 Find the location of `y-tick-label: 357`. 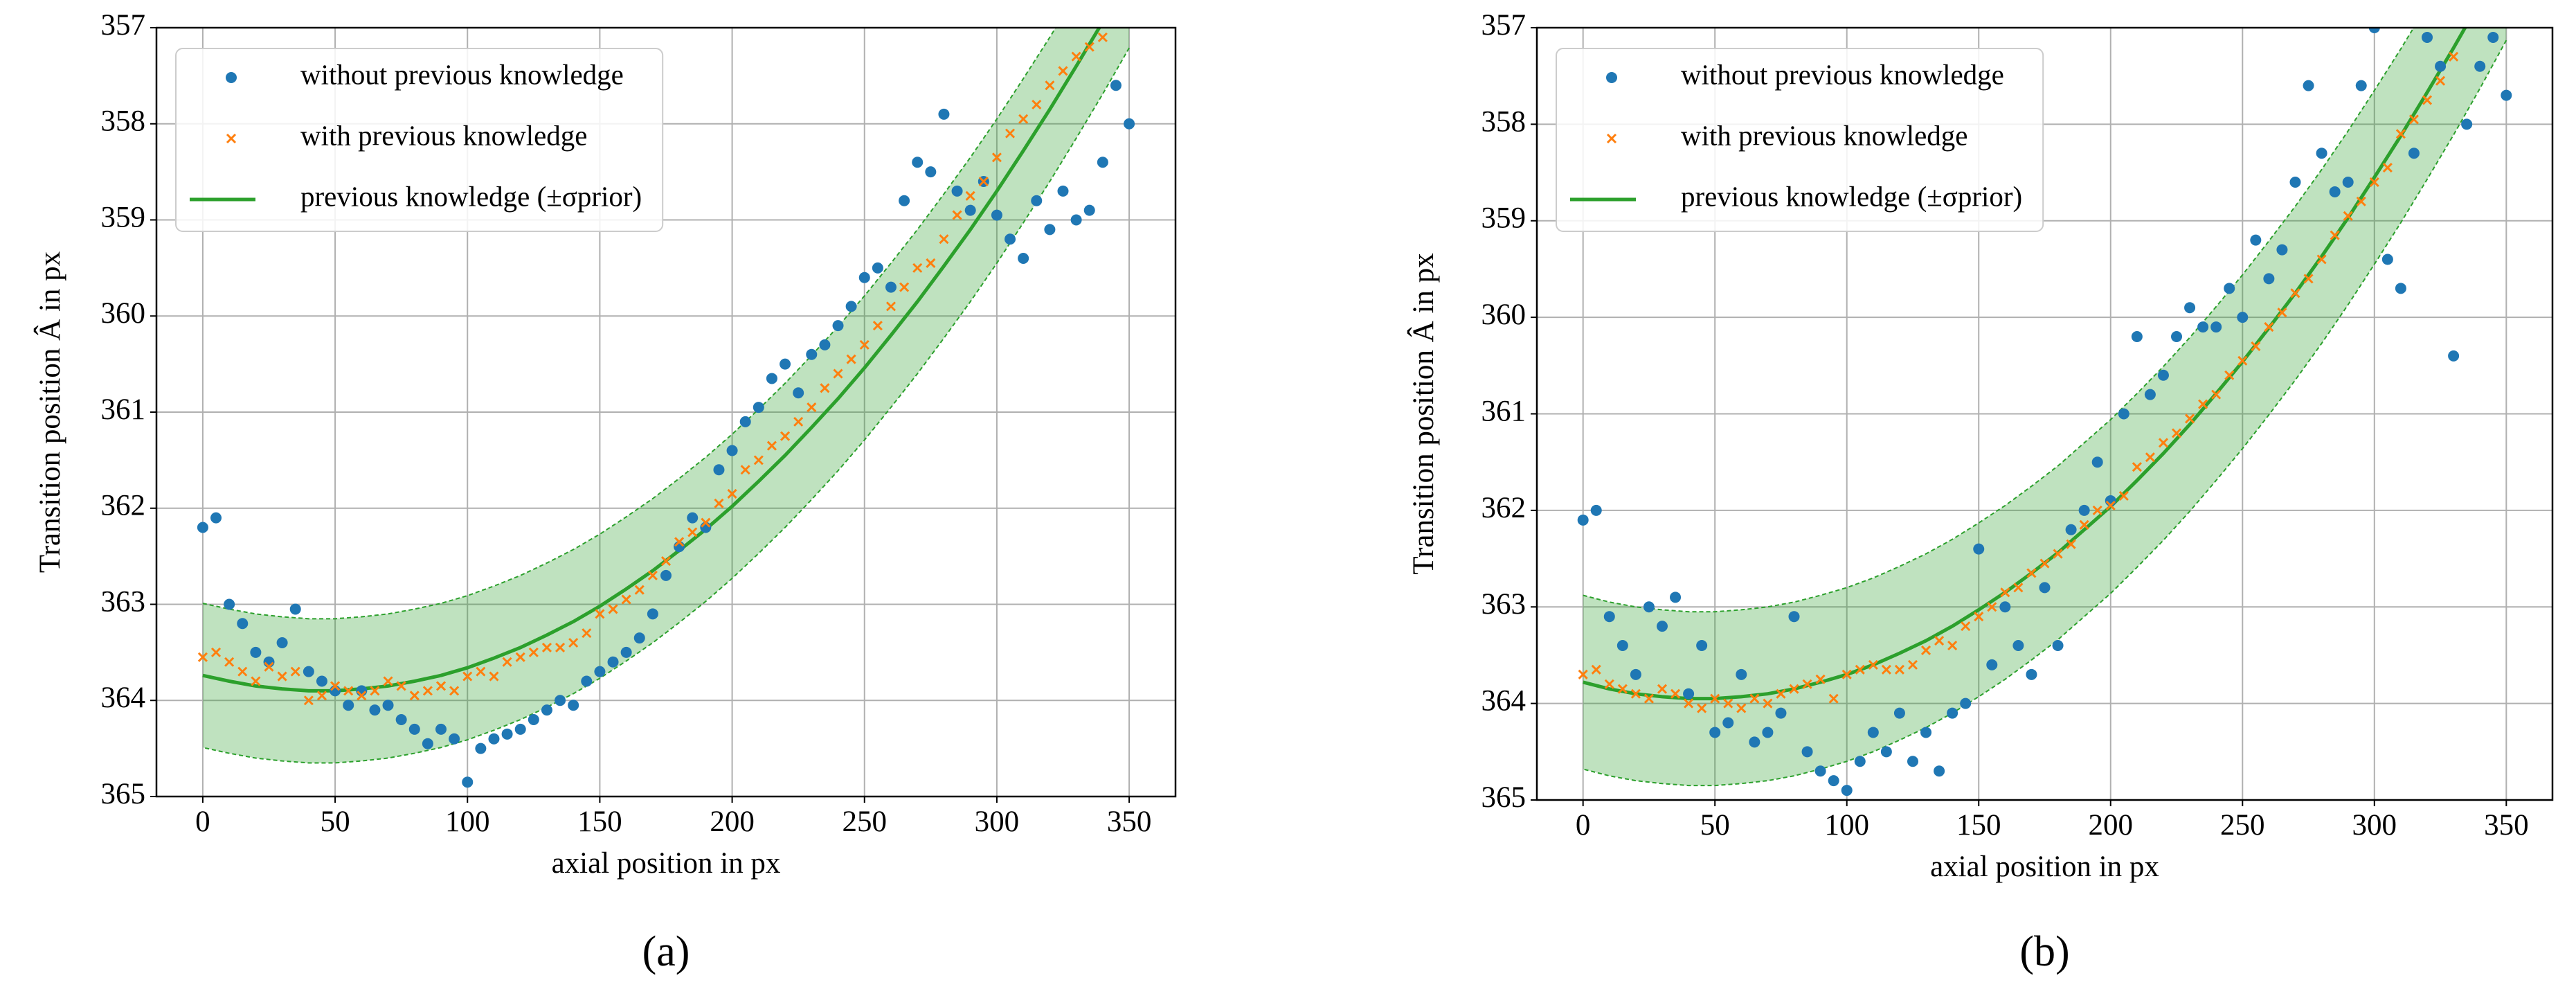

y-tick-label: 357 is located at coordinates (1503, 25).